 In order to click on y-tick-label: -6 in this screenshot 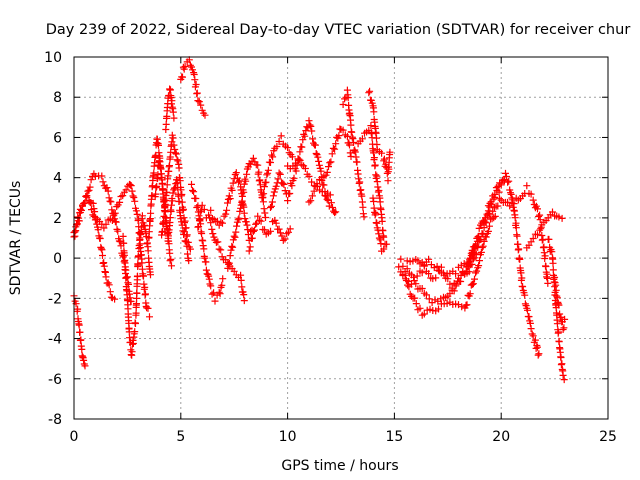, I will do `click(55, 380)`.